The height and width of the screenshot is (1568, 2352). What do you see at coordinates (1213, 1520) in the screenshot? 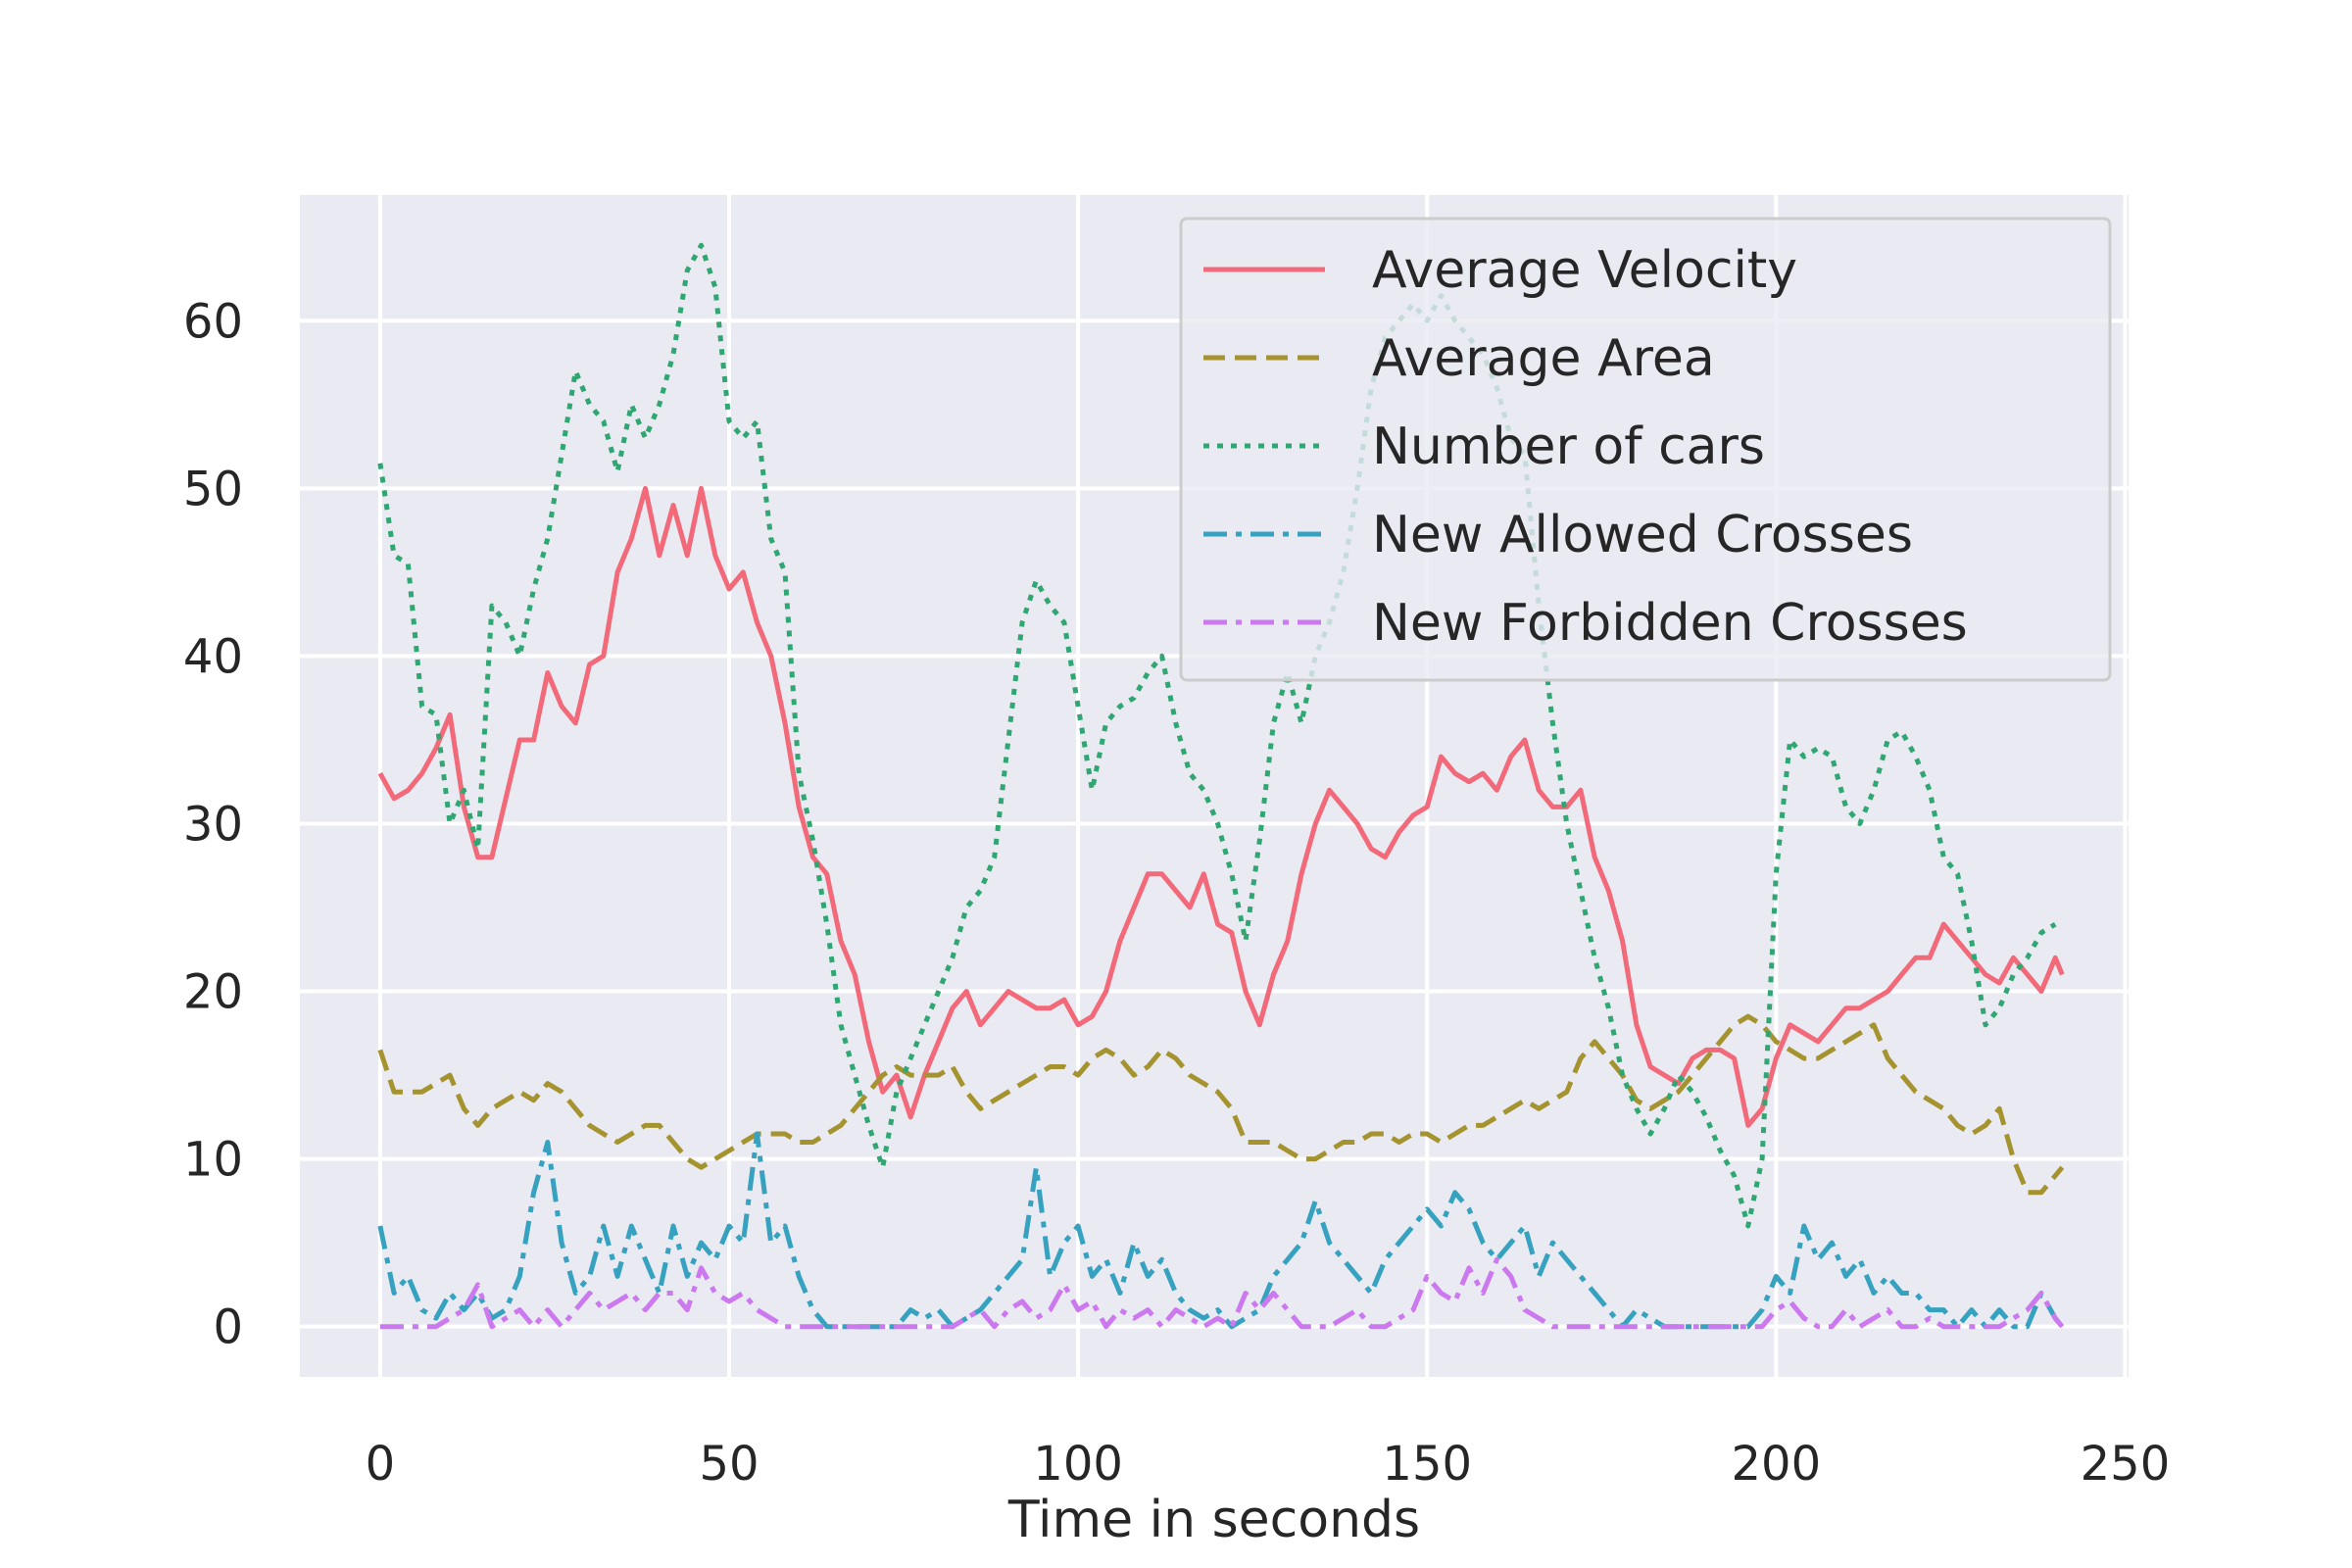
I see `x-axis-title: Time in seconds` at bounding box center [1213, 1520].